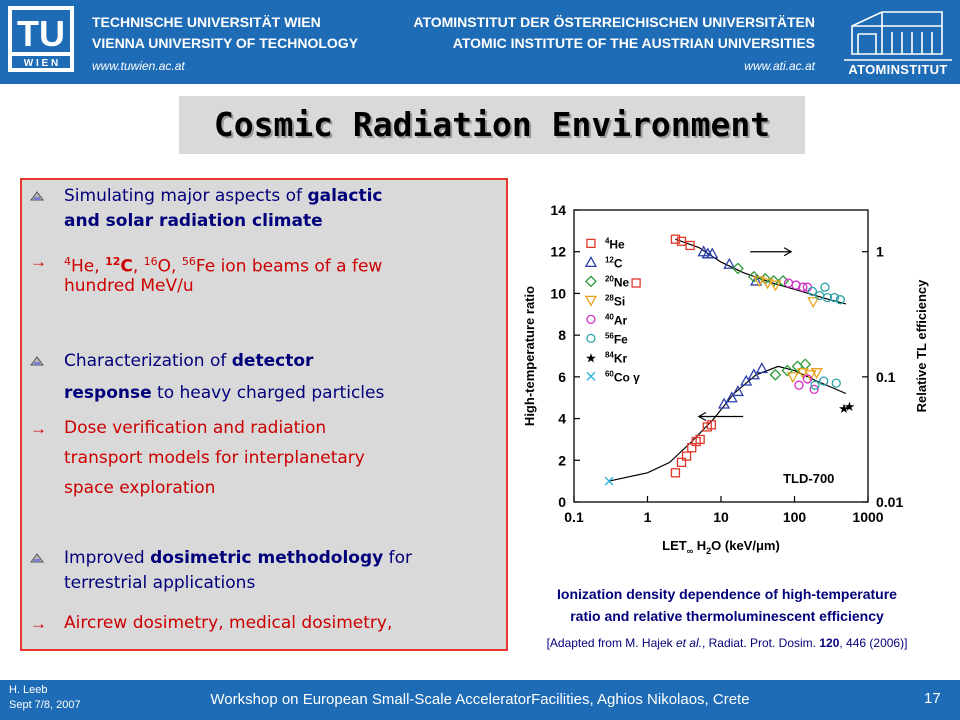 Image resolution: width=960 pixels, height=720 pixels. What do you see at coordinates (591, 358) in the screenshot?
I see `legend-marker: ★` at bounding box center [591, 358].